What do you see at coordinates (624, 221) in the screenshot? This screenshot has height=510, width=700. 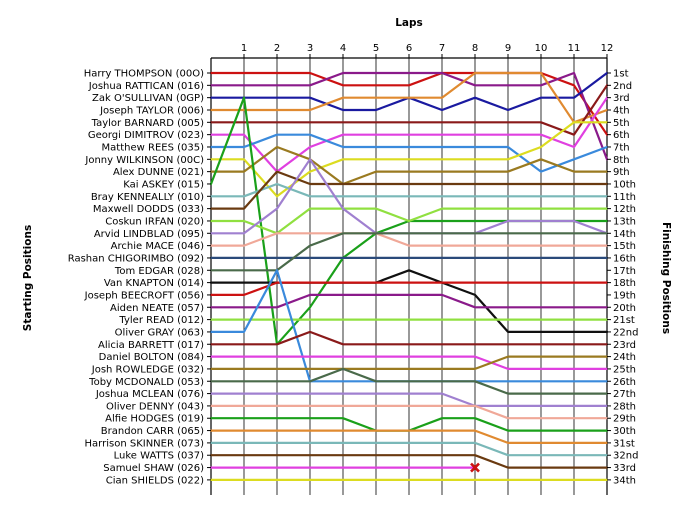 I see `finish-label-13th: 13th` at bounding box center [624, 221].